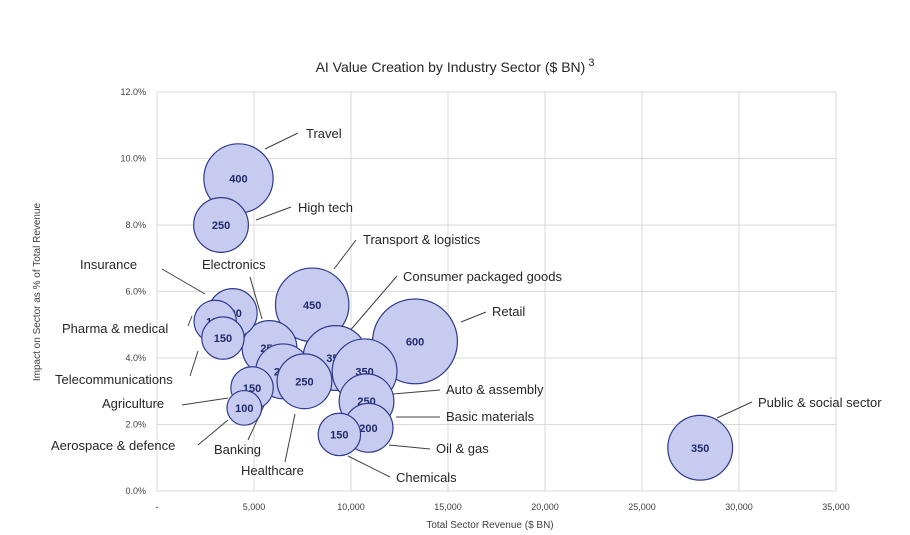 The width and height of the screenshot is (910, 535). I want to click on x-tick-label: 5,000, so click(254, 507).